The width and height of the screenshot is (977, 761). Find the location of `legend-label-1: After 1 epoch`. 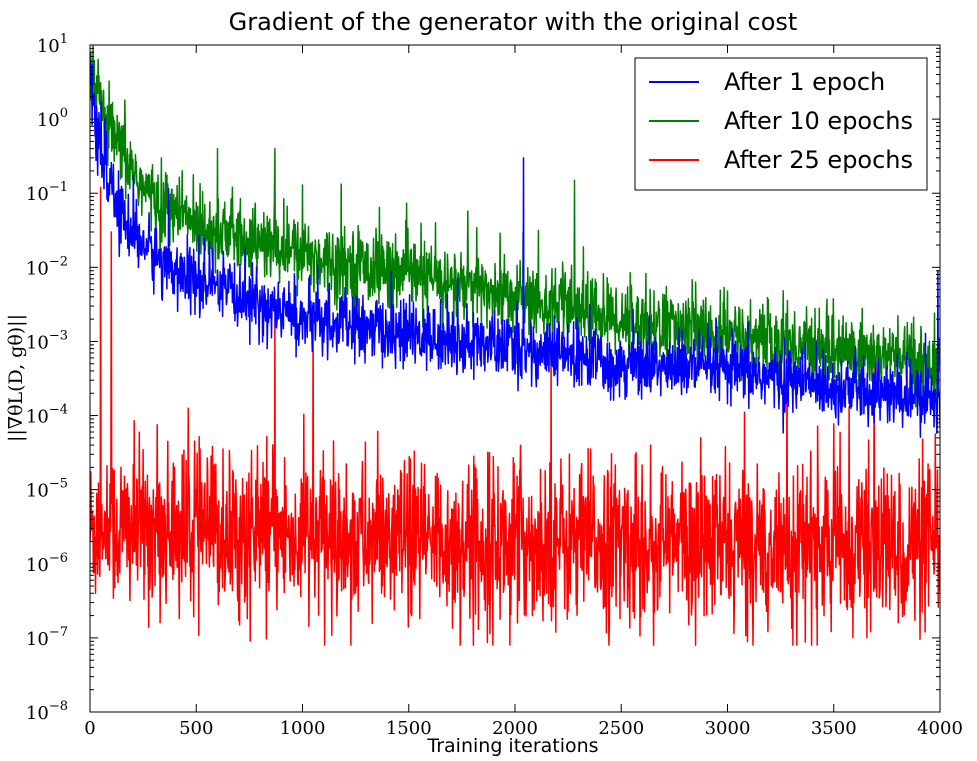

legend-label-1: After 1 epoch is located at coordinates (804, 82).